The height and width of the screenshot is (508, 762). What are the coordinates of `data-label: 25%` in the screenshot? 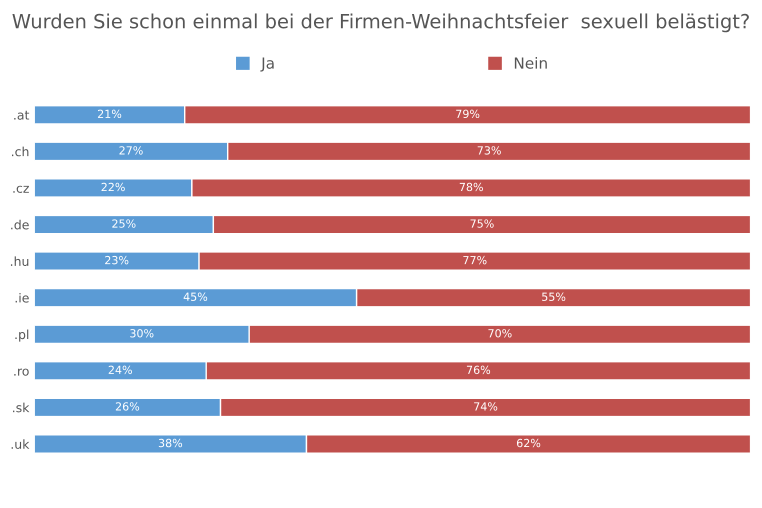 It's located at (124, 223).